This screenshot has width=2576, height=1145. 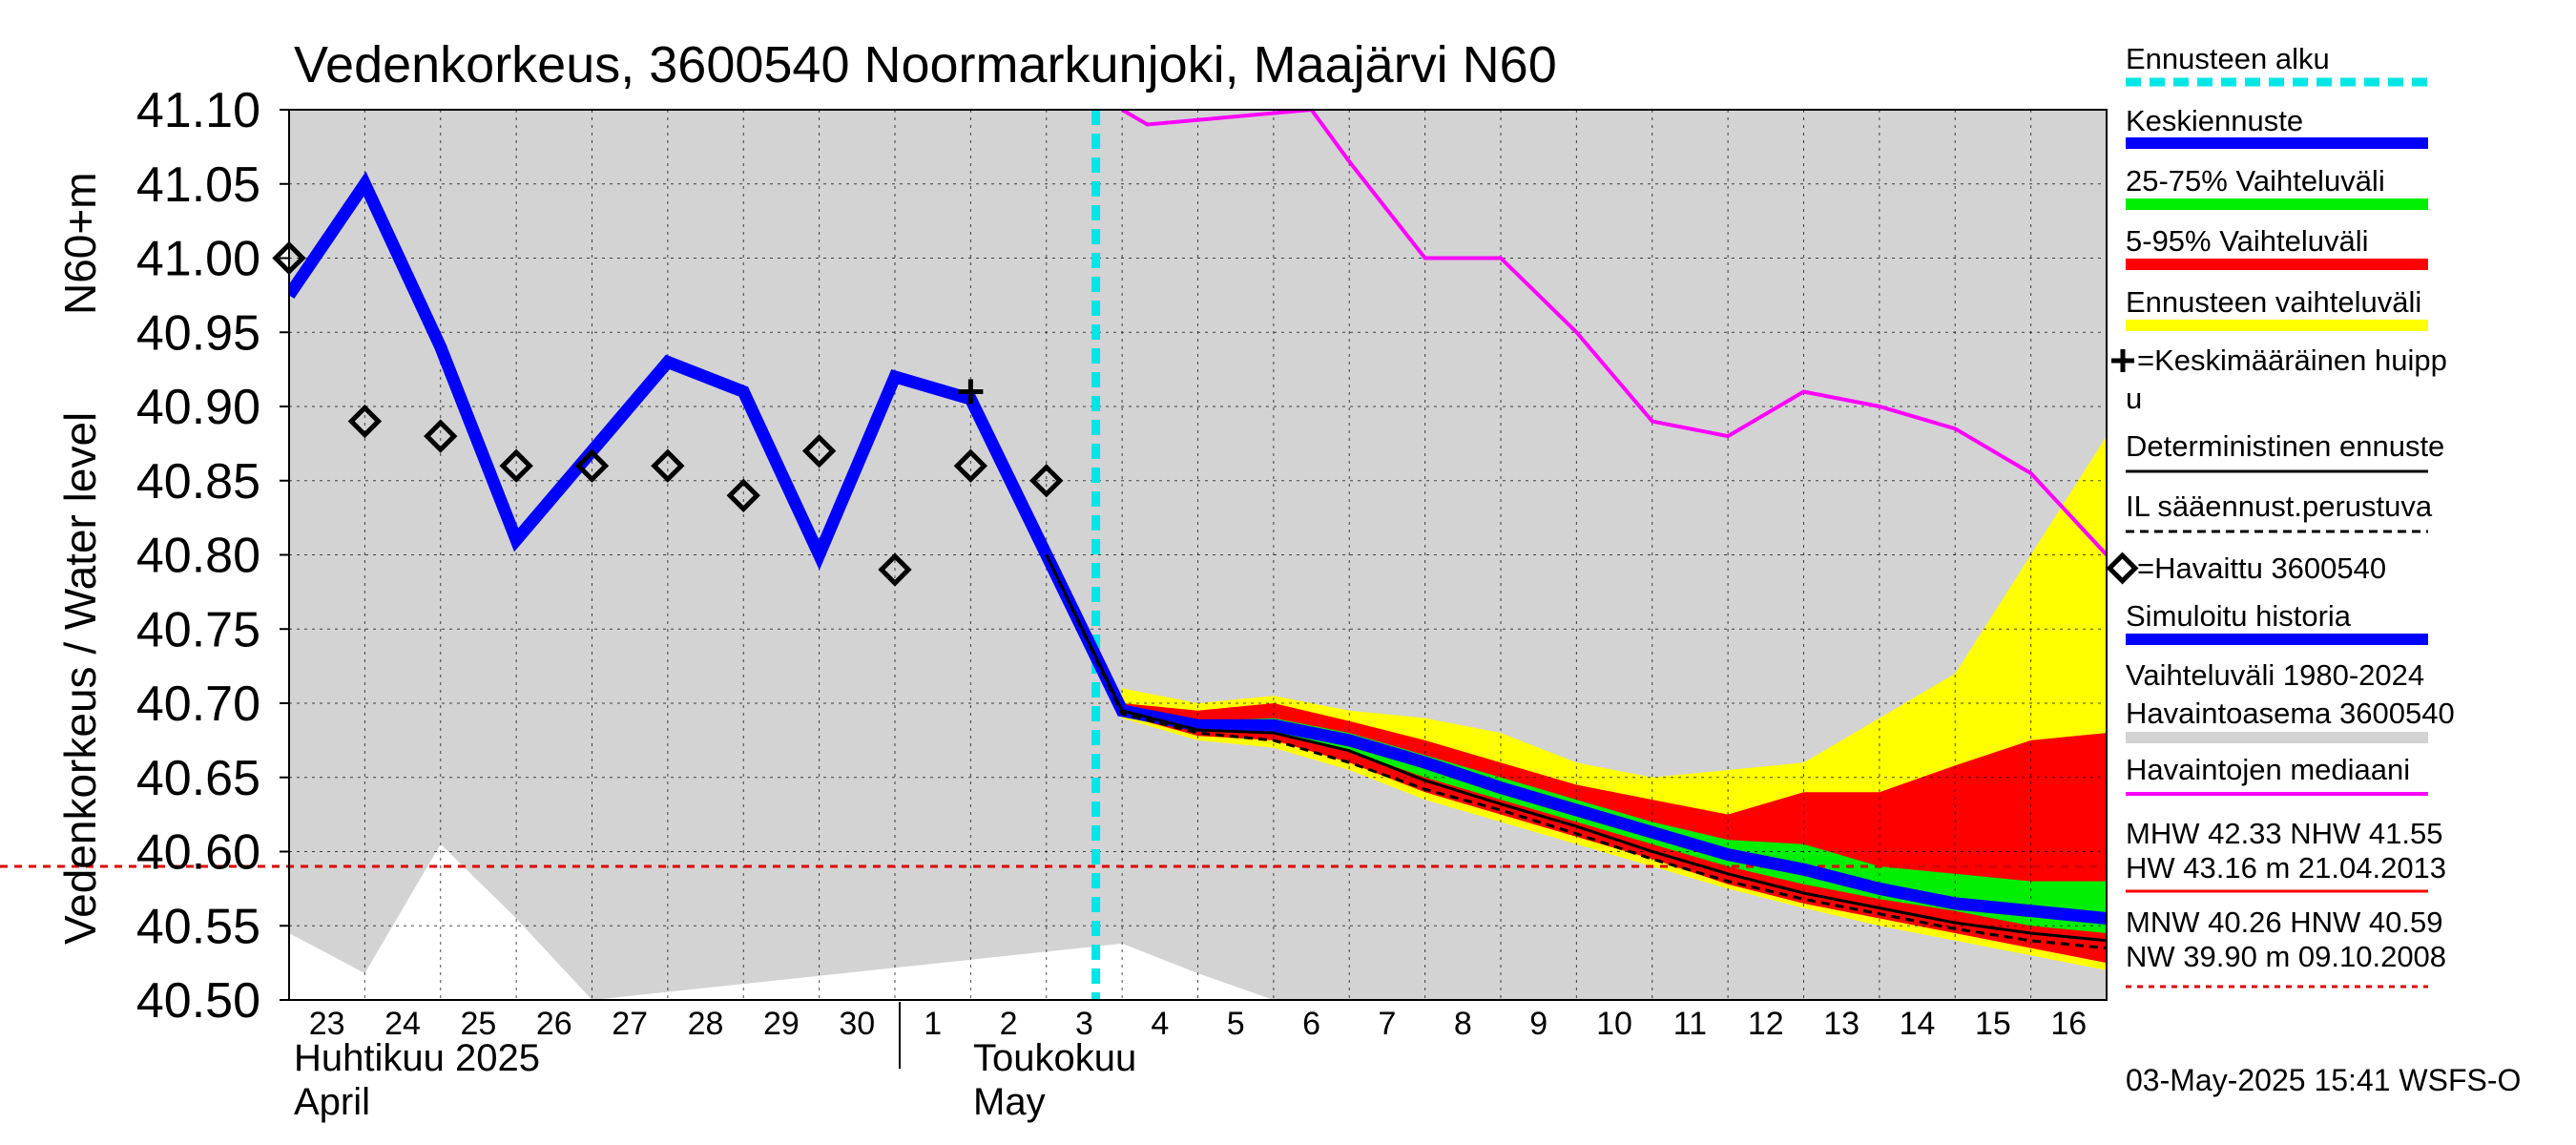 I want to click on x-tick-label: 29, so click(x=781, y=1024).